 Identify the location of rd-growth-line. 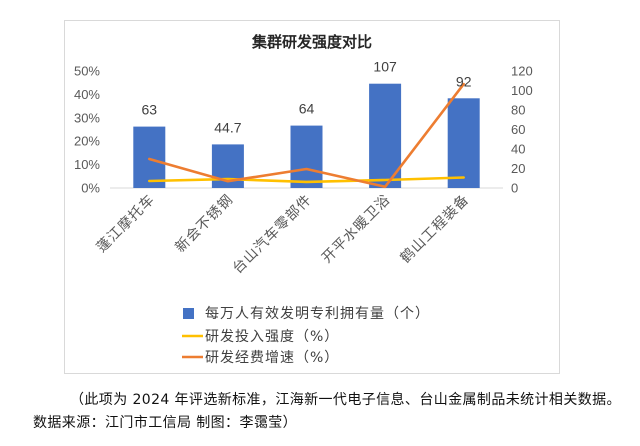
(307, 135).